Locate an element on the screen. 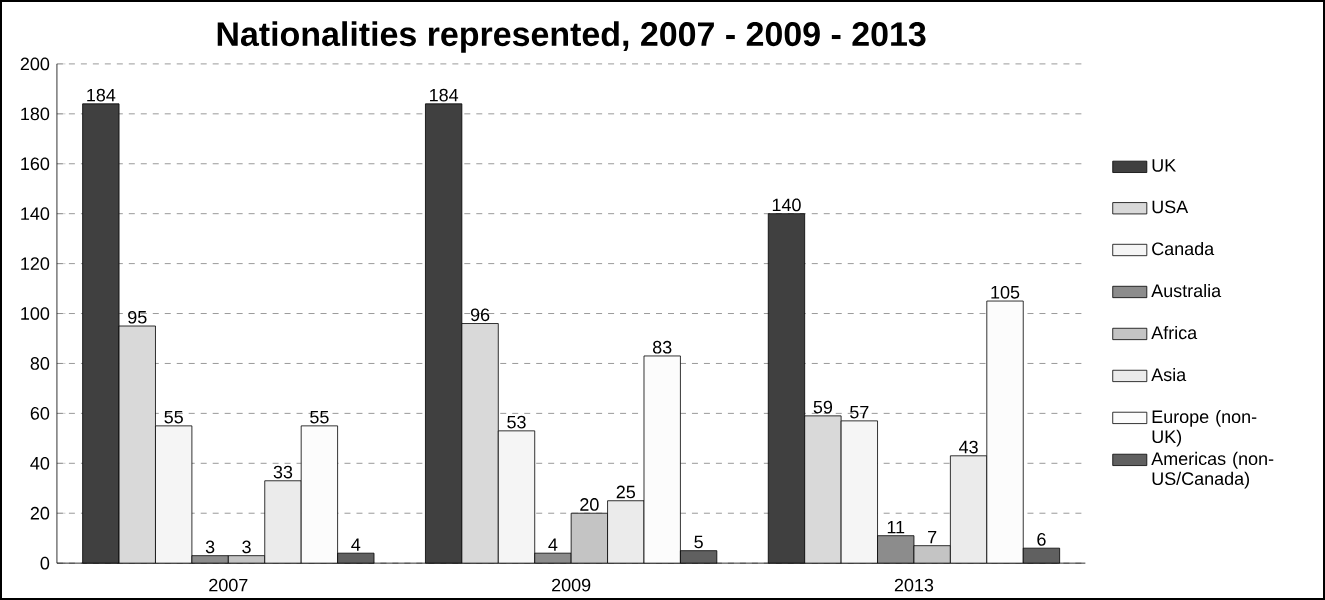  data-label: 5 is located at coordinates (698, 542).